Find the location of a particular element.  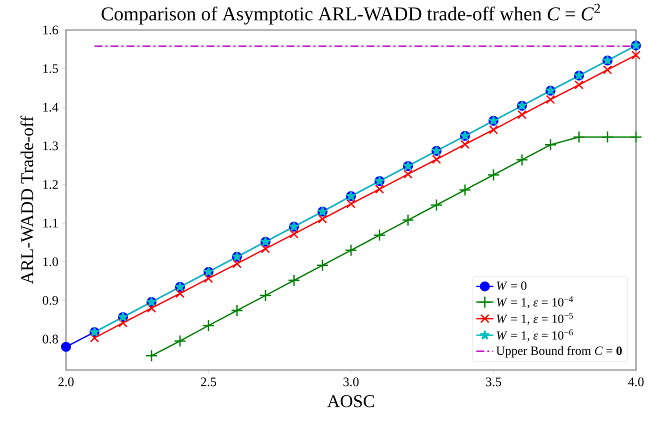

y-tick-label: 1.0 is located at coordinates (50, 261).